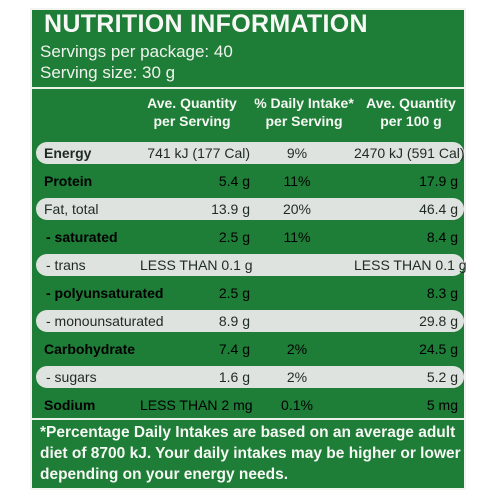 This screenshot has height=500, width=500. I want to click on nutrient-label: Fat, total, so click(71, 209).